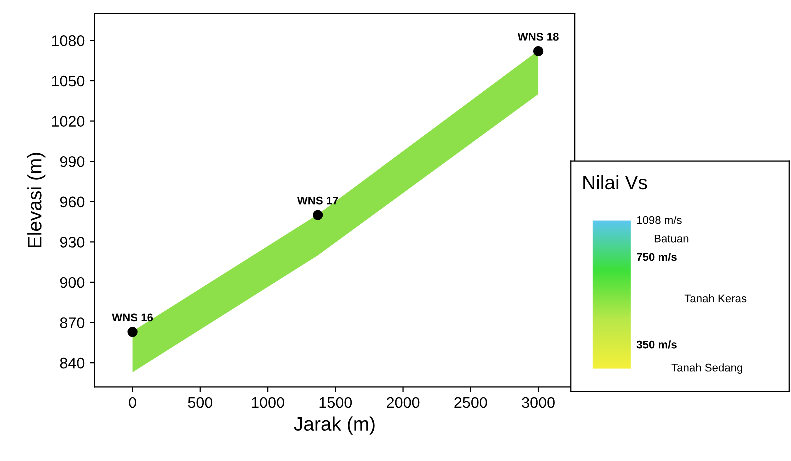 This screenshot has width=791, height=461. I want to click on x-tick-label: 1500, so click(336, 402).